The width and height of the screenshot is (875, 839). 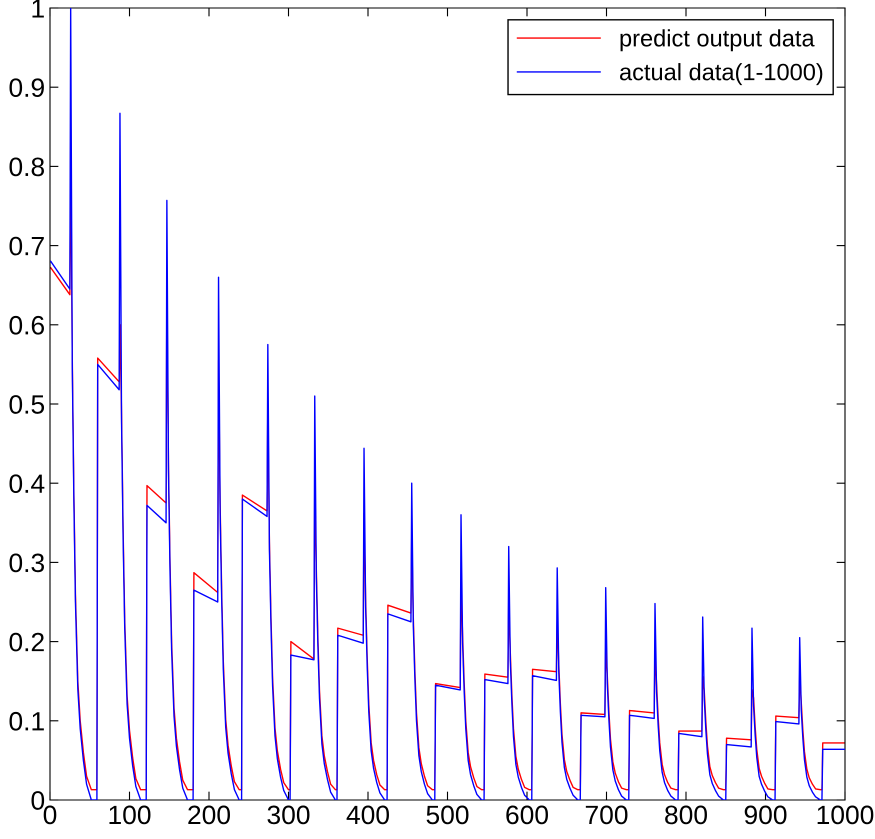 I want to click on x-tick-label: 800, so click(x=686, y=815).